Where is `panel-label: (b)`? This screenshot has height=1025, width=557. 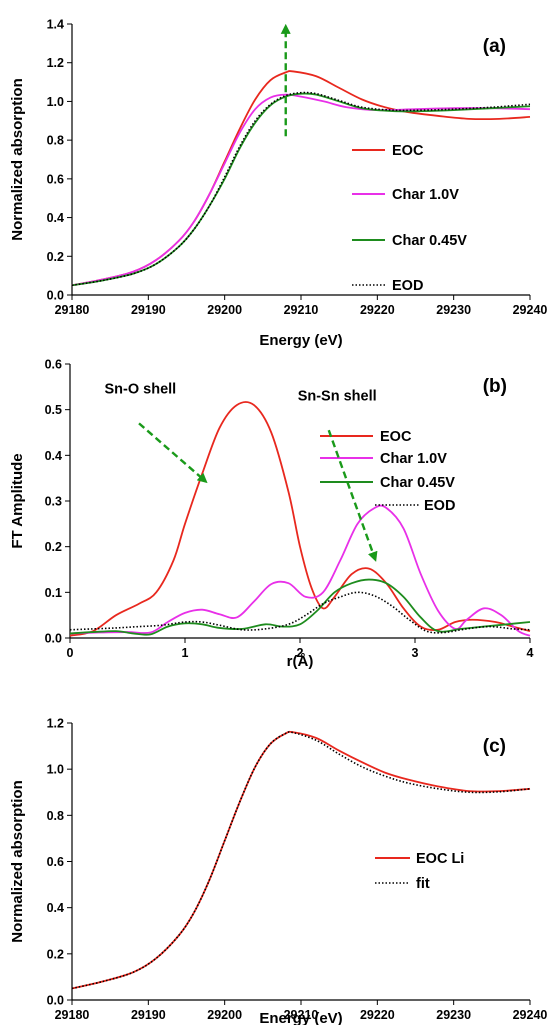 panel-label: (b) is located at coordinates (495, 386).